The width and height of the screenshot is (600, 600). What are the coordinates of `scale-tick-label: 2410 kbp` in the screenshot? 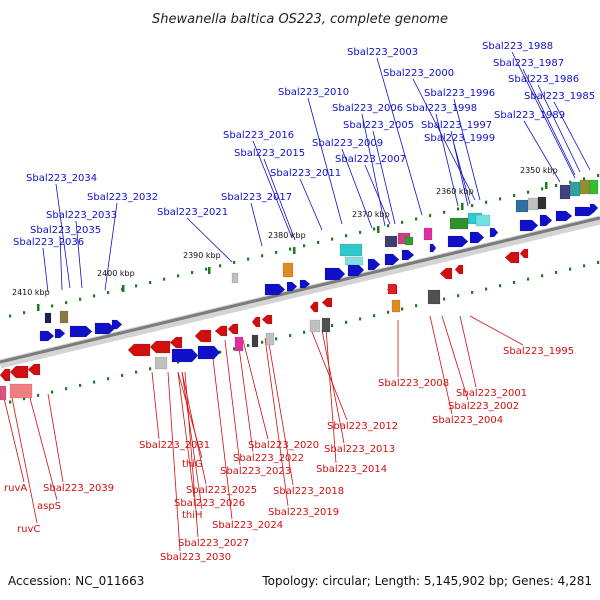 It's located at (31, 292).